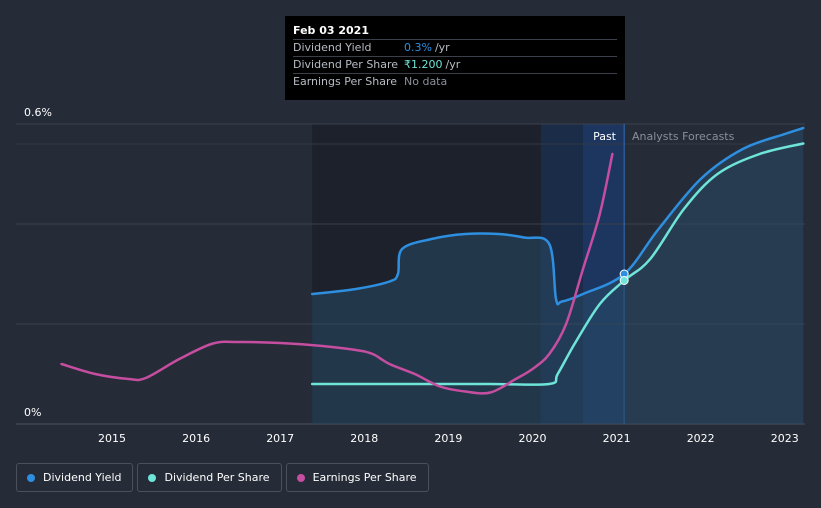 Image resolution: width=821 pixels, height=508 pixels. I want to click on x-tick-label: 2018, so click(364, 438).